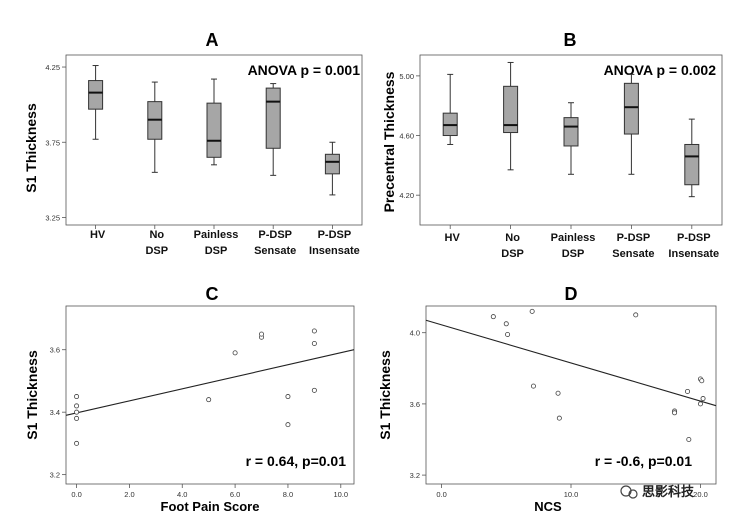 This screenshot has height=522, width=740. What do you see at coordinates (668, 492) in the screenshot?
I see `watermark-text: 思影科技` at bounding box center [668, 492].